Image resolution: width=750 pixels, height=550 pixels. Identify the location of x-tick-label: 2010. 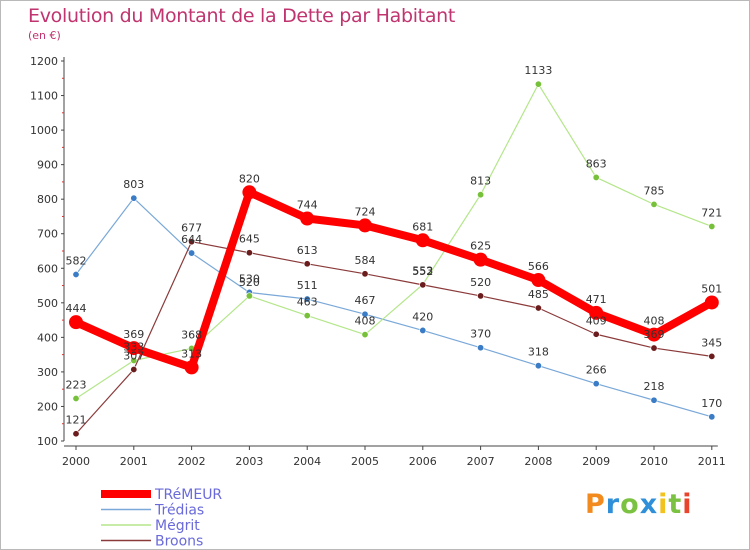
(654, 461).